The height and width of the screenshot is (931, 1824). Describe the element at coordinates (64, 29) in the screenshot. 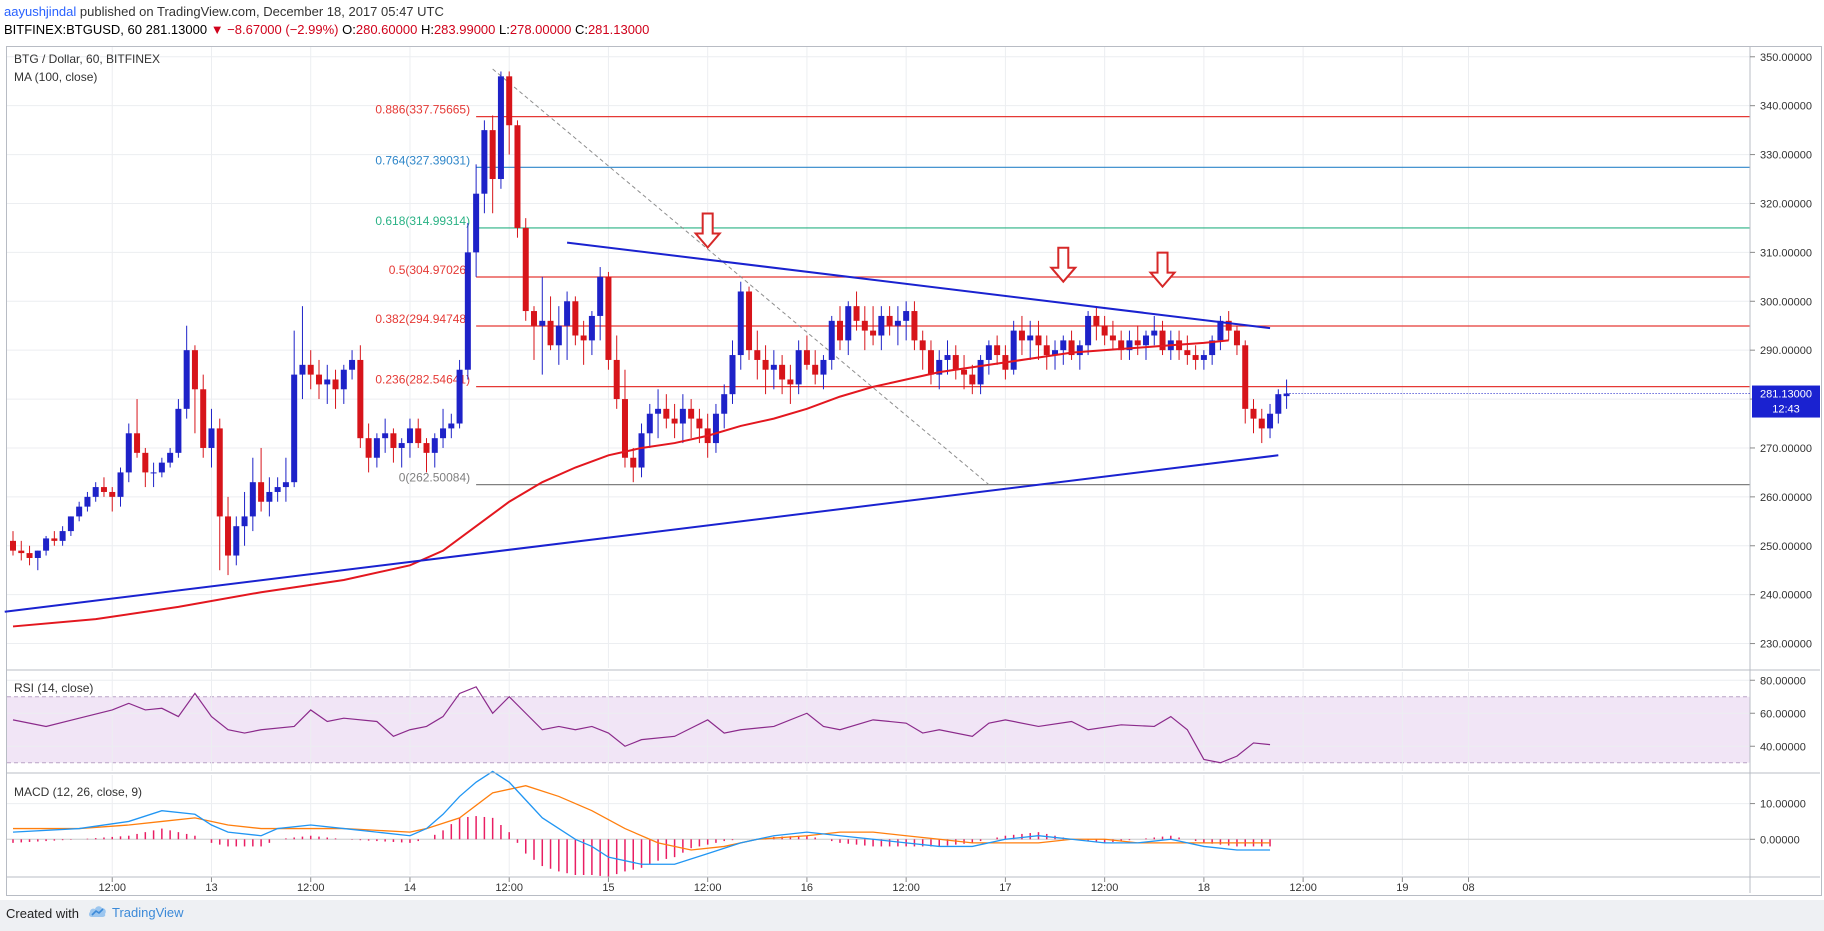

I see `symbol-label: BITFINEX:BTGUSD,` at that location.